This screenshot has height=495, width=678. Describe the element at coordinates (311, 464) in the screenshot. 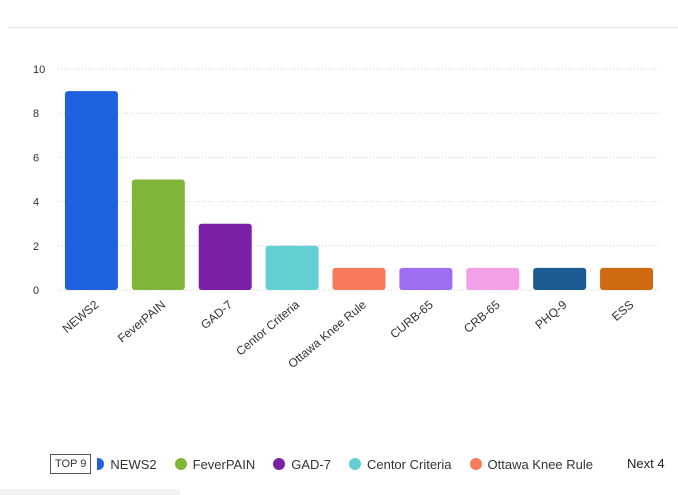

I see `legend-label: GAD-7` at that location.